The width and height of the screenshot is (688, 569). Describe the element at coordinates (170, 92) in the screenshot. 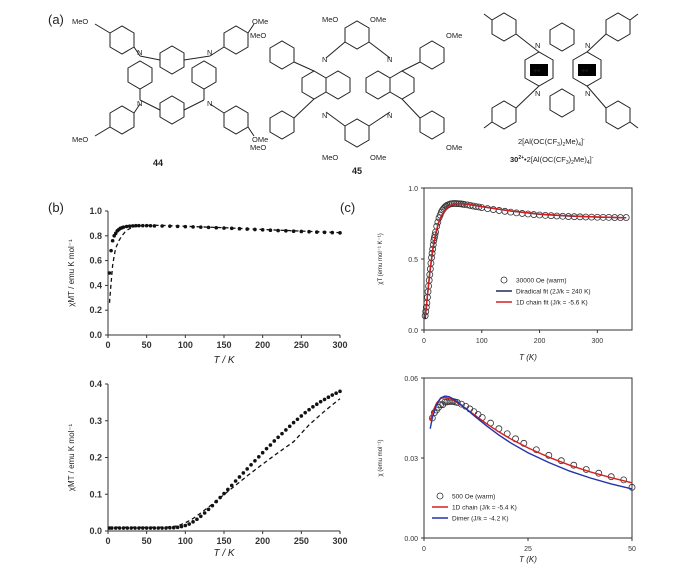

I see `molecule-44: N N N N MeO OMe MeO OMe 44` at that location.